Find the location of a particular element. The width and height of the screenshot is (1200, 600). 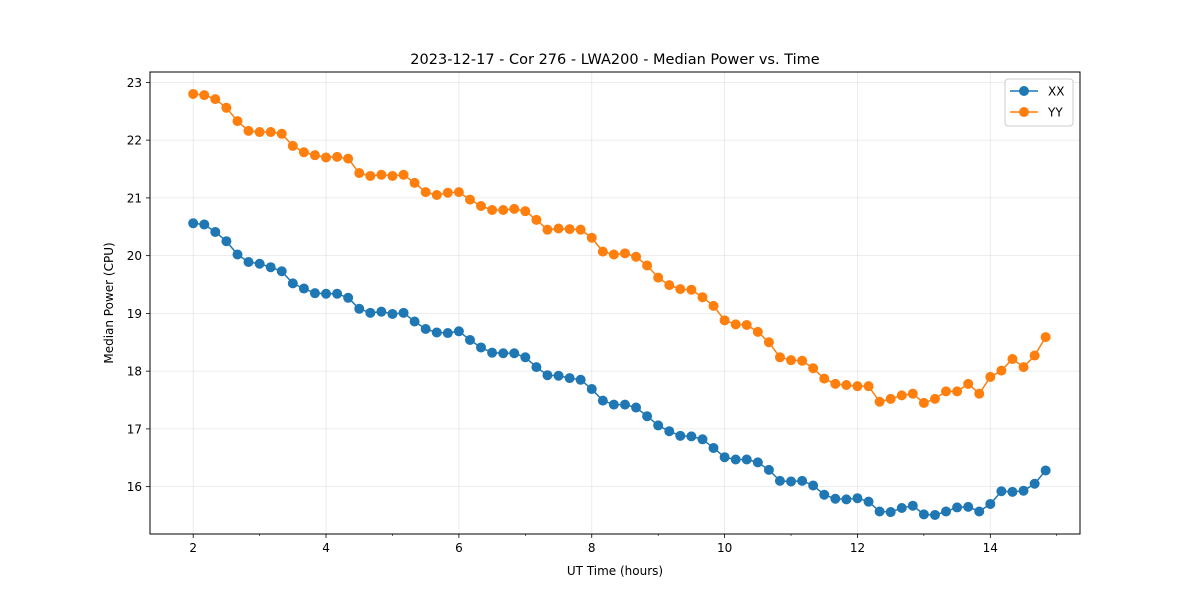

legend-marker-xx is located at coordinates (1024, 91).